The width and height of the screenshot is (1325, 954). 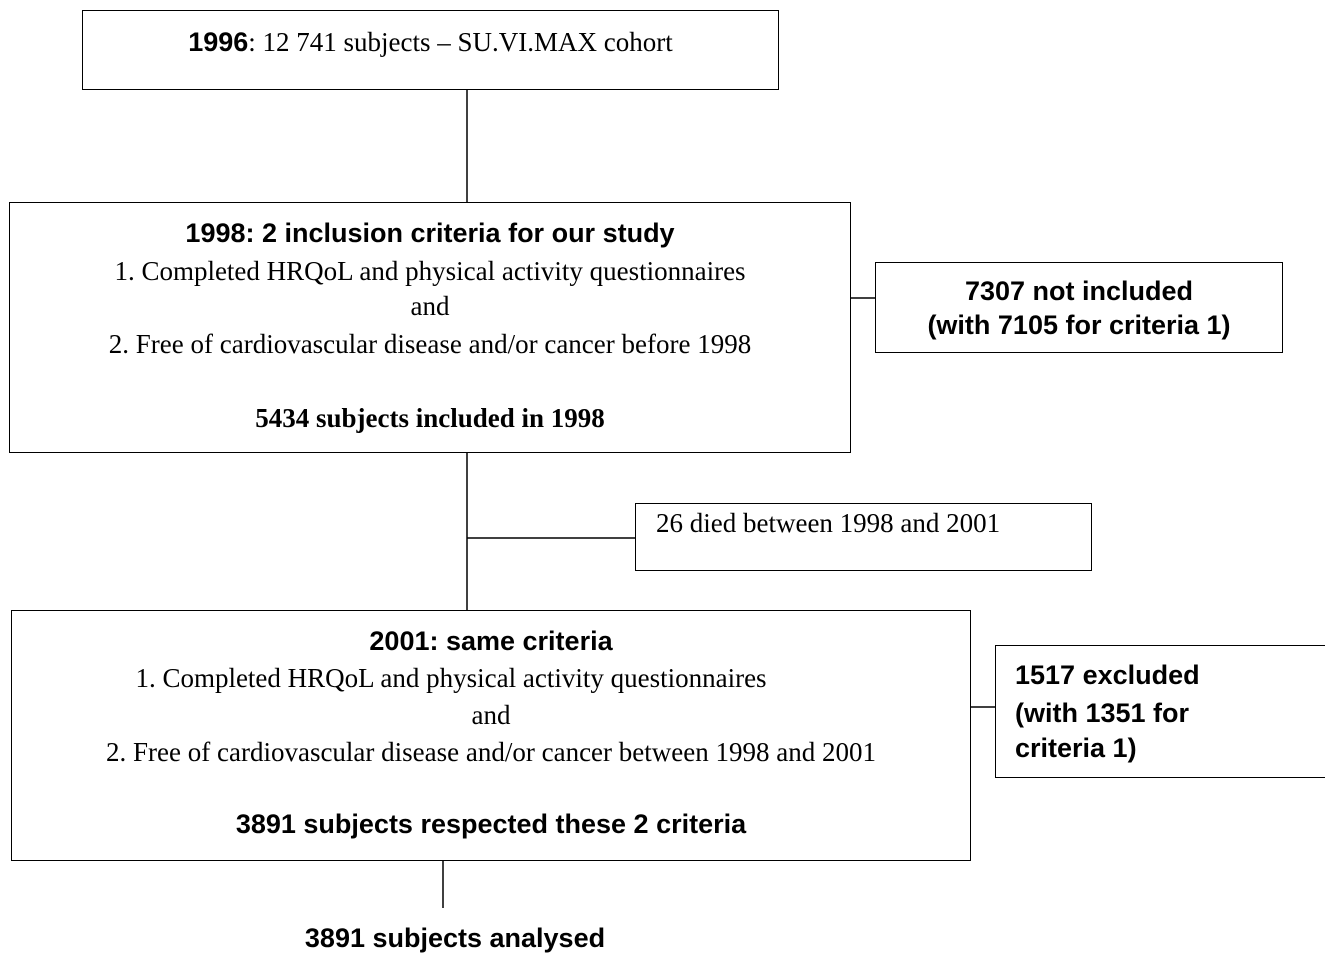 I want to click on year: 1996, so click(x=218, y=42).